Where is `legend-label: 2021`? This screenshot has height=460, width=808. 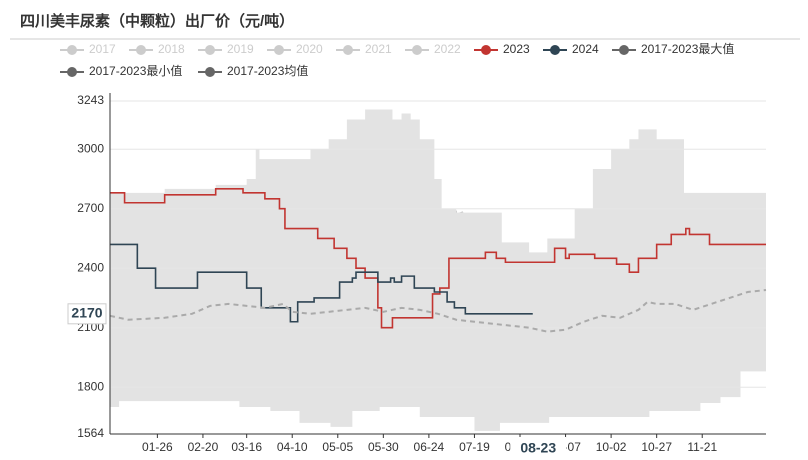 legend-label: 2021 is located at coordinates (378, 49).